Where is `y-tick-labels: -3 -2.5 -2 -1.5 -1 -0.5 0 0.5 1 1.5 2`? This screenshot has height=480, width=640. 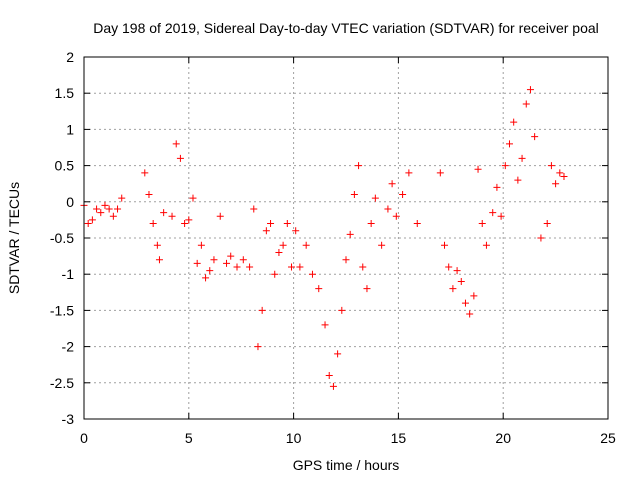 y-tick-labels: -3 -2.5 -2 -1.5 -1 -0.5 0 0.5 1 1.5 2 is located at coordinates (62, 238).